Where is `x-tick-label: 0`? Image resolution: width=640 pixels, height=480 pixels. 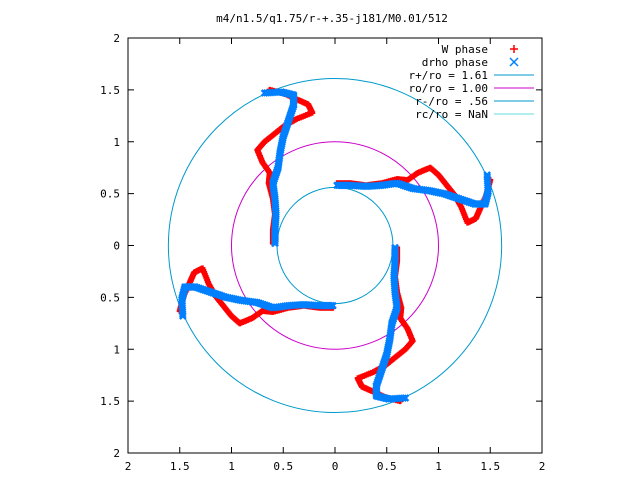
x-tick-label: 0 is located at coordinates (335, 466).